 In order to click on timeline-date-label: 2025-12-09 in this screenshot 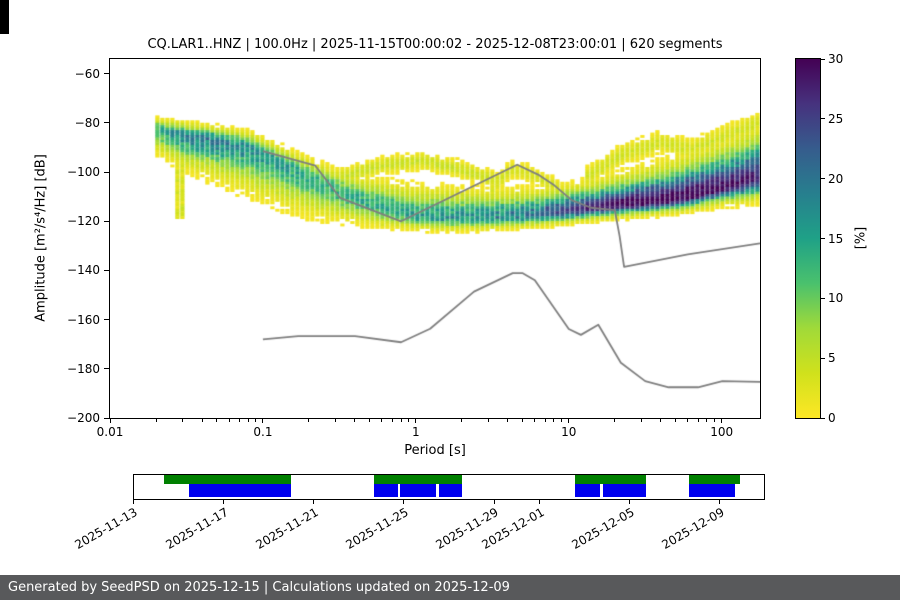, I will do `click(693, 528)`.